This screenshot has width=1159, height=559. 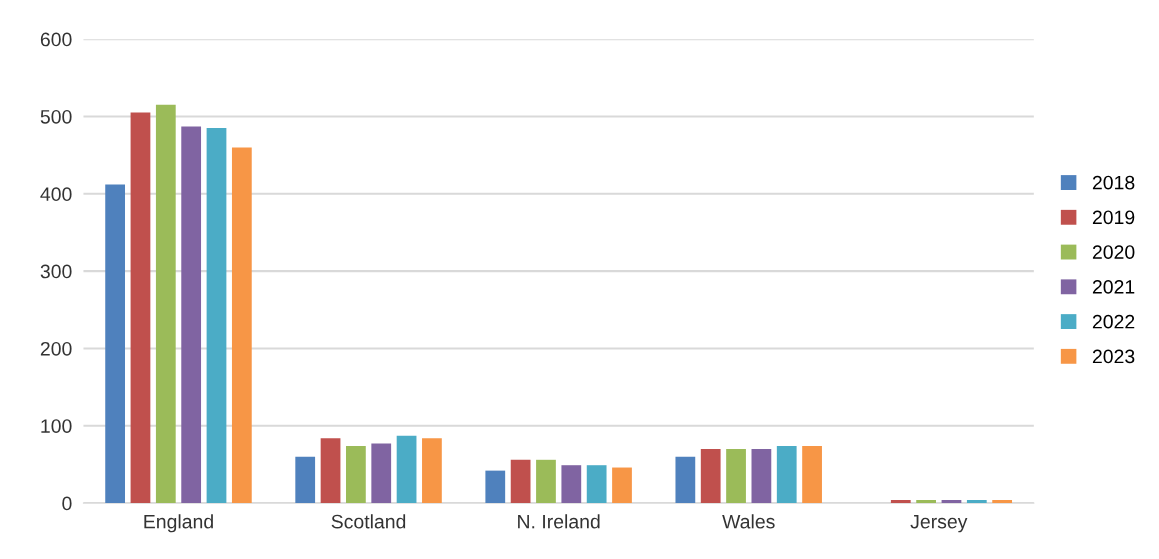 I want to click on y-tick-label: 200, so click(x=56, y=348).